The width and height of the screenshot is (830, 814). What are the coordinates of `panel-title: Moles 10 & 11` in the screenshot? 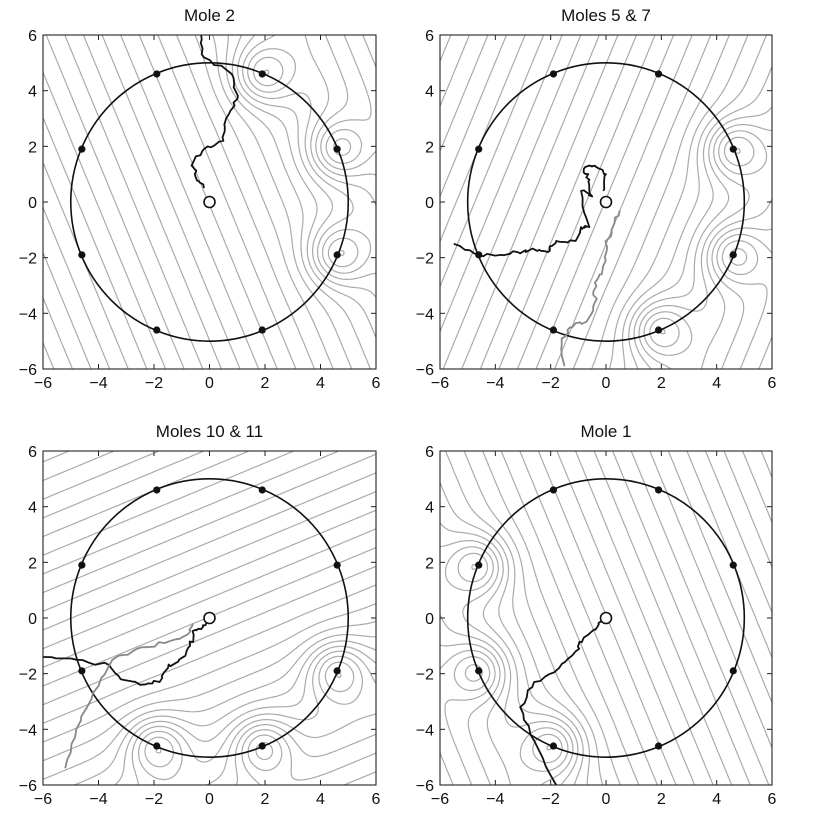 It's located at (209, 431).